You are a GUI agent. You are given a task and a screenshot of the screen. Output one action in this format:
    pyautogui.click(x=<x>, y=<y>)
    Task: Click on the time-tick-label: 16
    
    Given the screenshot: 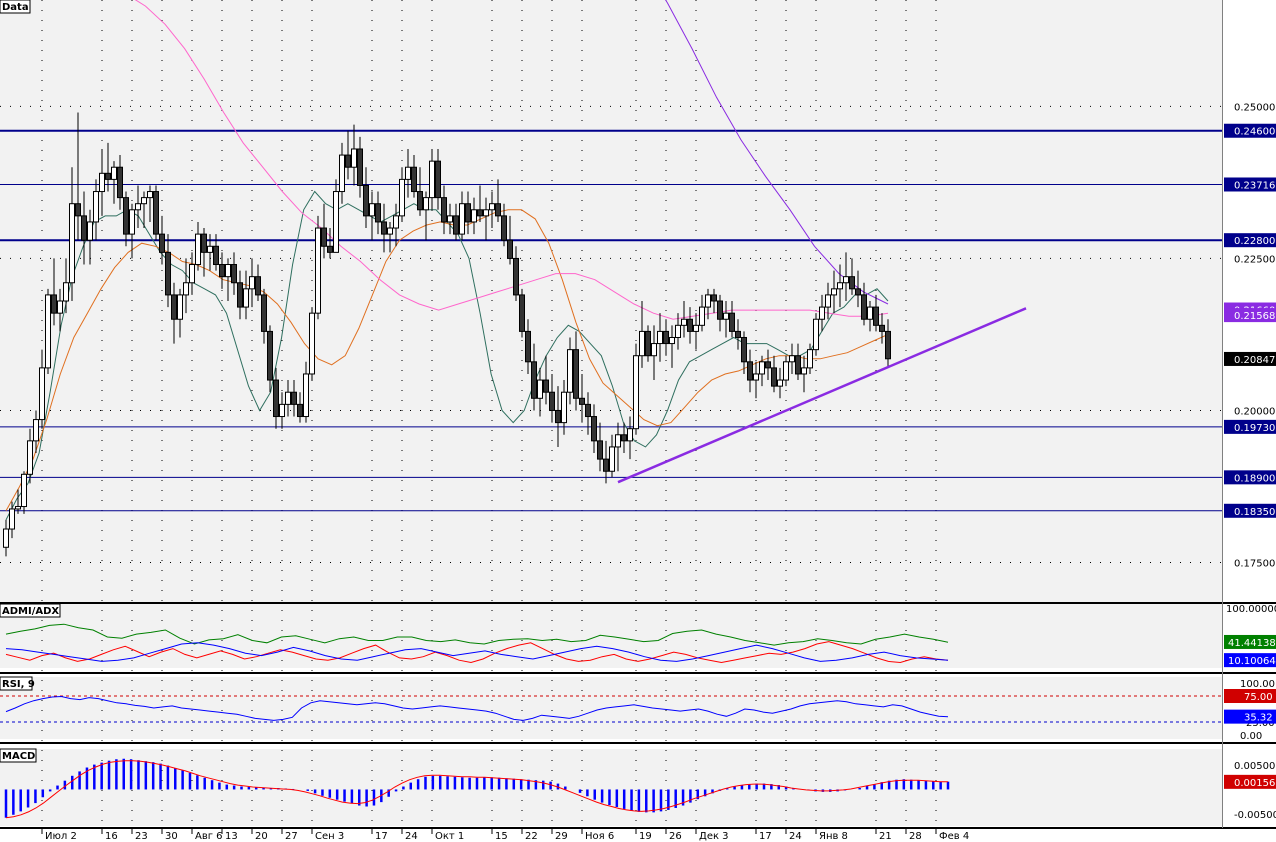 What is the action you would take?
    pyautogui.click(x=111, y=836)
    